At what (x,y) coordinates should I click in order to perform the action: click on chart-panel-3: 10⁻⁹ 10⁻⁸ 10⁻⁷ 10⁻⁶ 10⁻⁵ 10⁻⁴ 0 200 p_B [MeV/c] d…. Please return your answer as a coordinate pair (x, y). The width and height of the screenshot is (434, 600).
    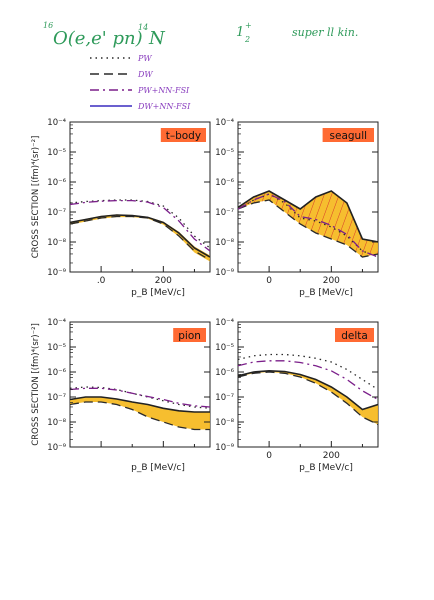
    Looking at the image, I should click on (297, 395).